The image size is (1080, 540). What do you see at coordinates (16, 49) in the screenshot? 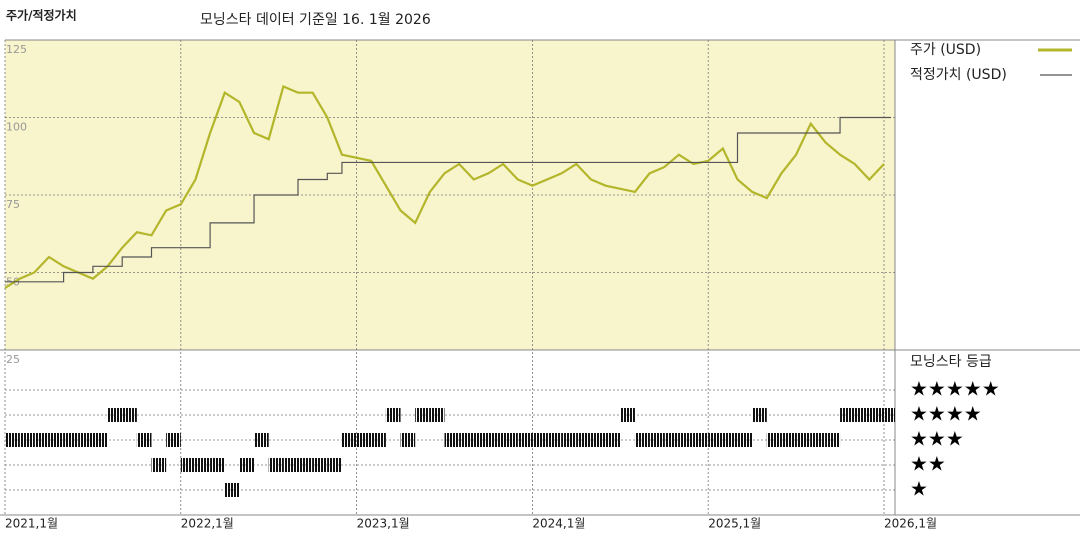
I see `y-tick-label: 125` at bounding box center [16, 49].